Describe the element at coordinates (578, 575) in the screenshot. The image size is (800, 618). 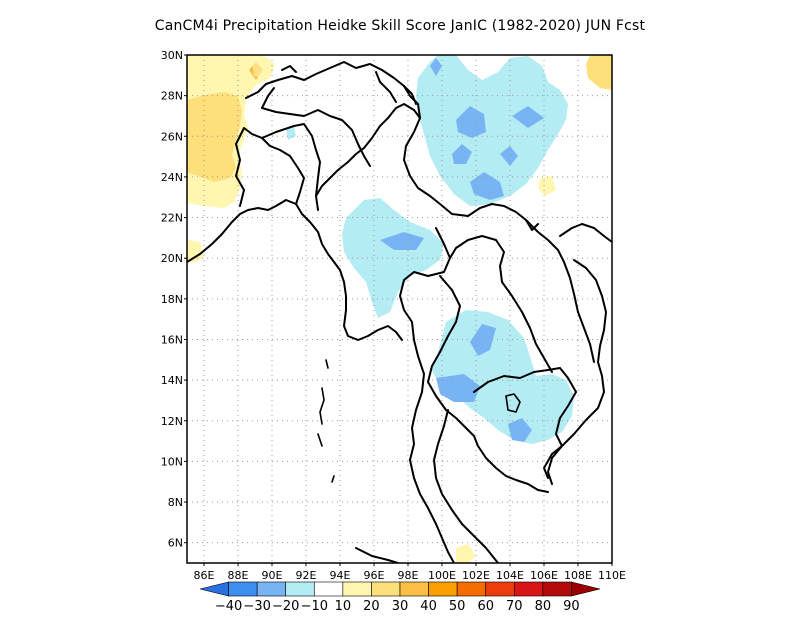
I see `lon-tick-label: 108E` at that location.